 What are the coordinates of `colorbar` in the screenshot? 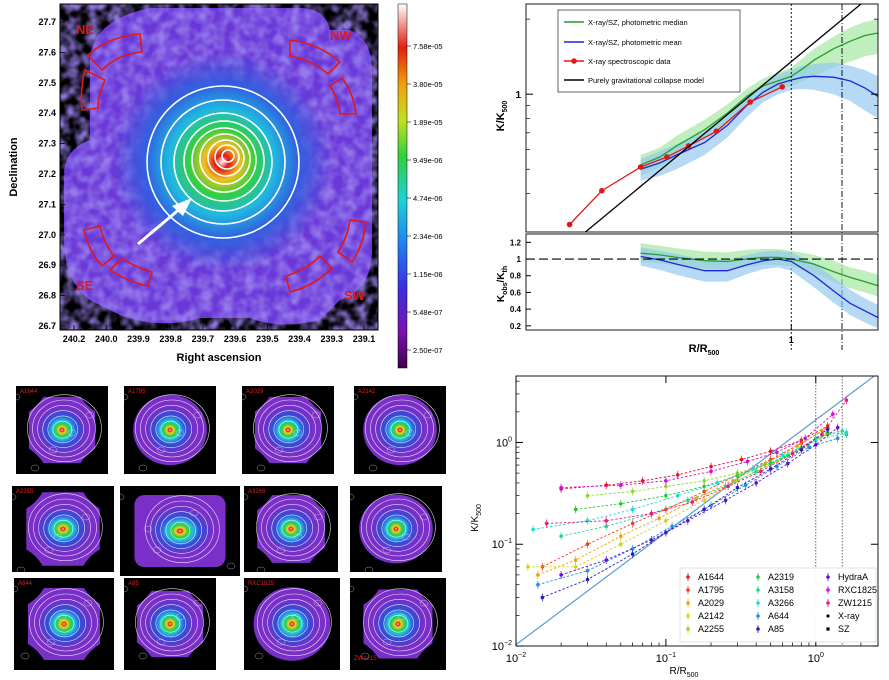 It's located at (402, 186).